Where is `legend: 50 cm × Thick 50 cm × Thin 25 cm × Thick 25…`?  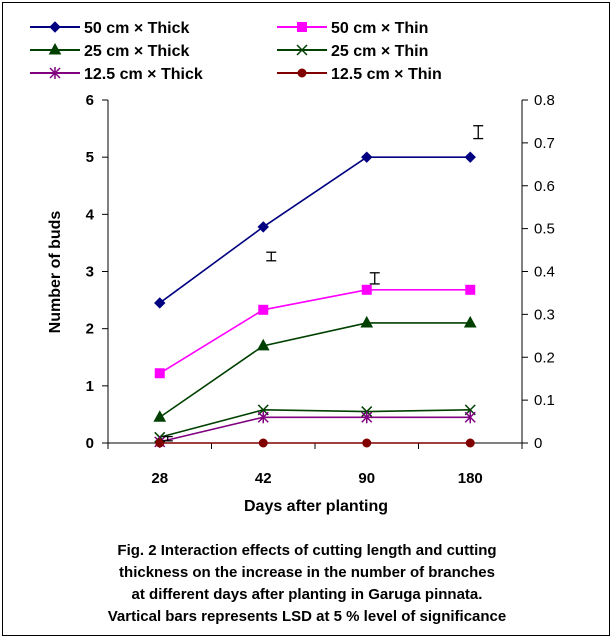 legend: 50 cm × Thick 50 cm × Thin 25 cm × Thick 25… is located at coordinates (236, 51).